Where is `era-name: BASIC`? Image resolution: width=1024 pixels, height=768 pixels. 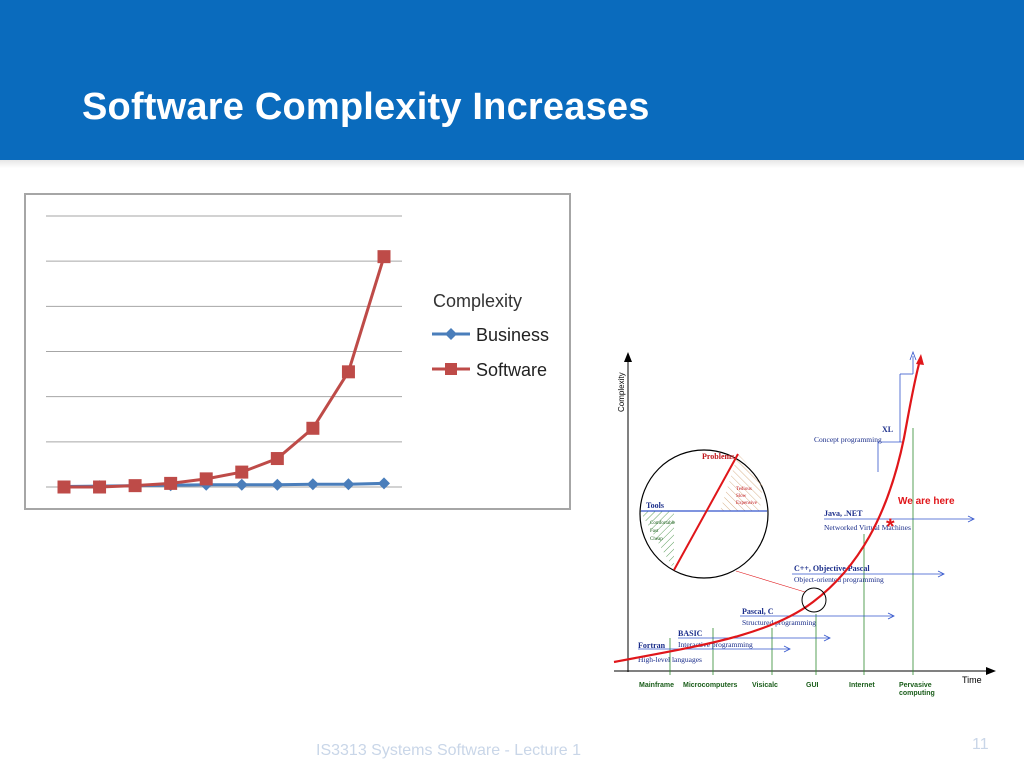
era-name: BASIC is located at coordinates (690, 633).